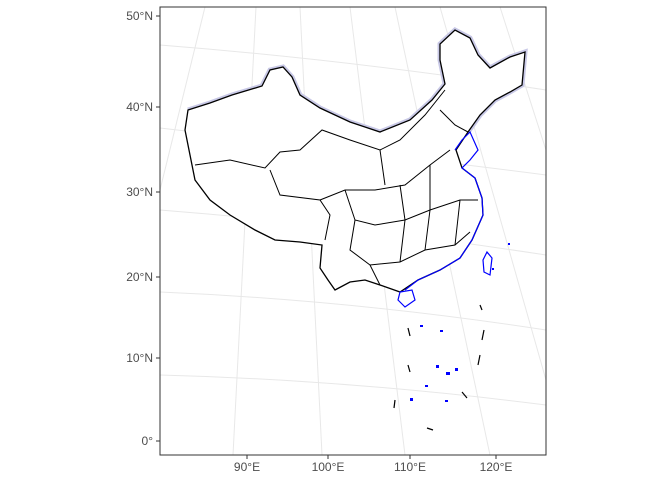 The image size is (672, 480). Describe the element at coordinates (139, 16) in the screenshot. I see `y-tick-label: 50°N` at that location.